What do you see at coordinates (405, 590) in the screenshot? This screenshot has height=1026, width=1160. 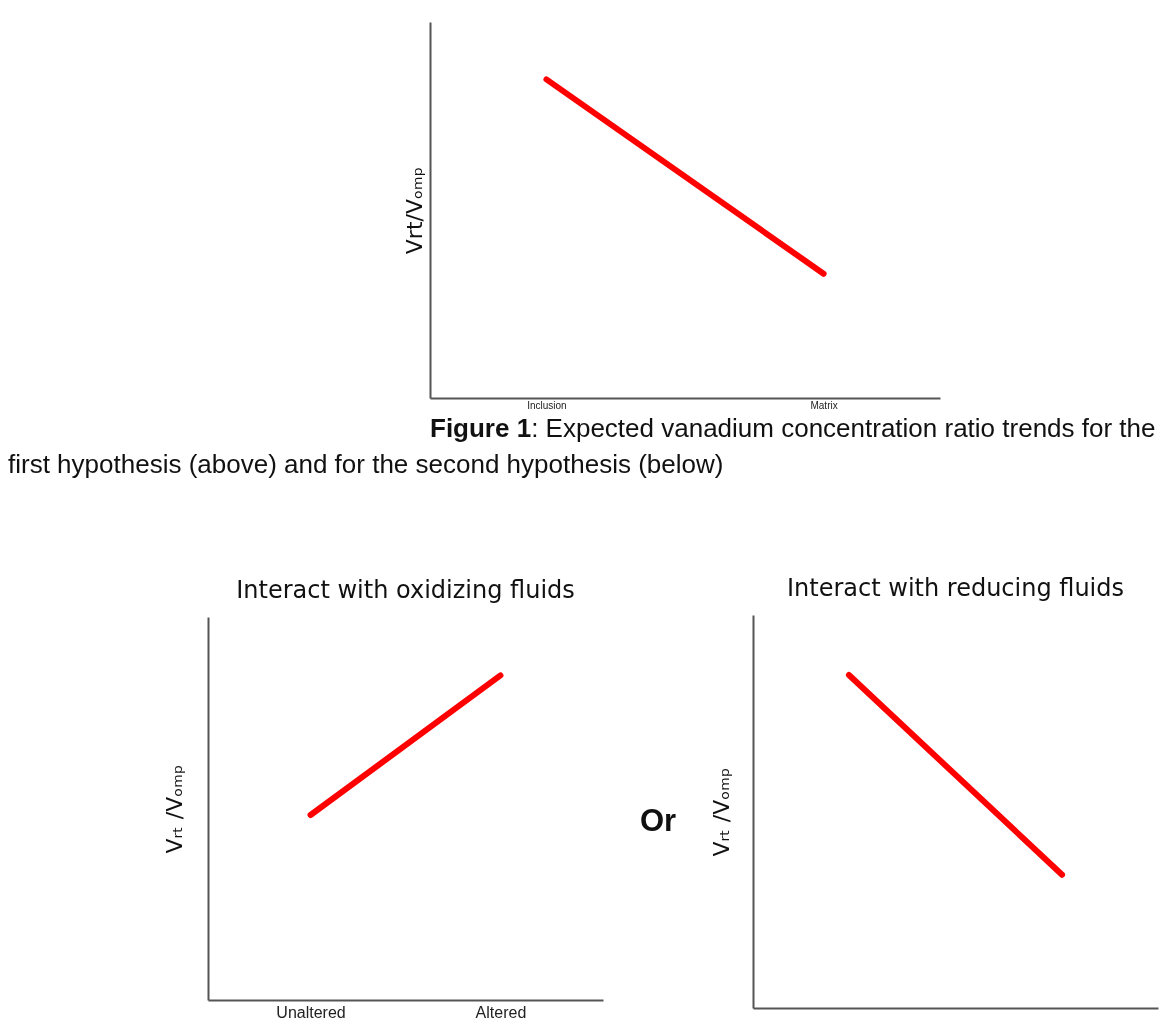 I see `chart-title: Interact with oxidizing fluids` at bounding box center [405, 590].